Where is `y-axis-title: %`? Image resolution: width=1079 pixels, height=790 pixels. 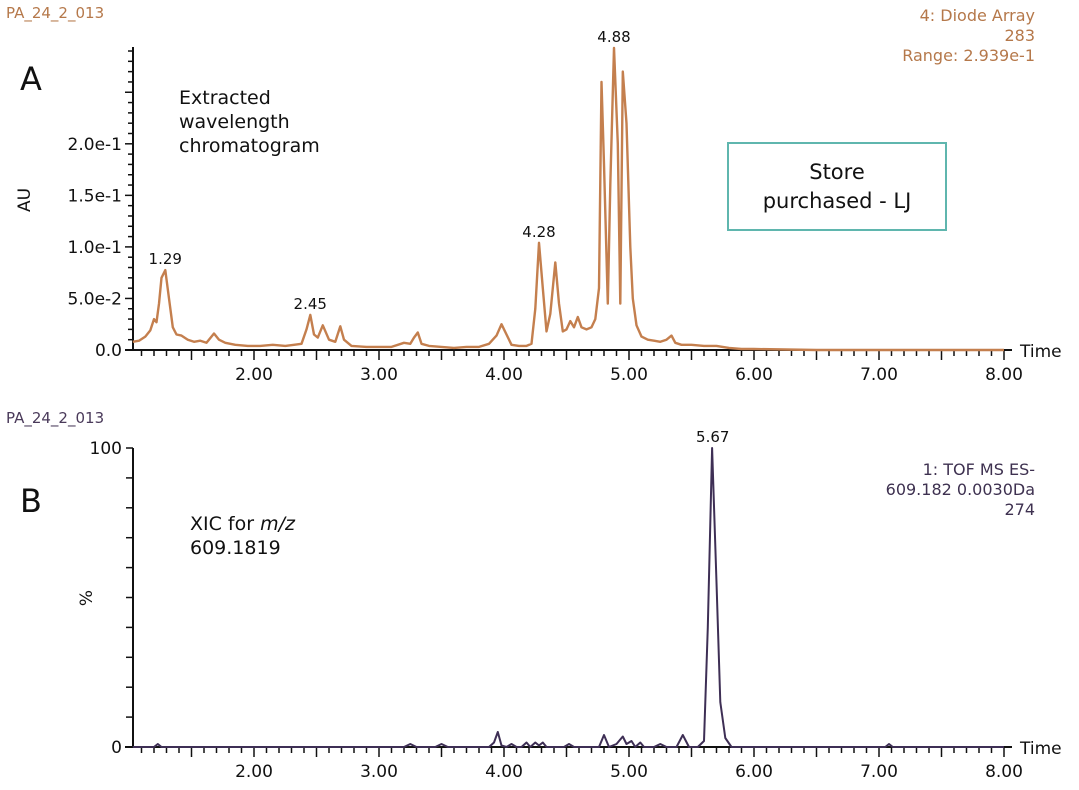
y-axis-title: % is located at coordinates (87, 598).